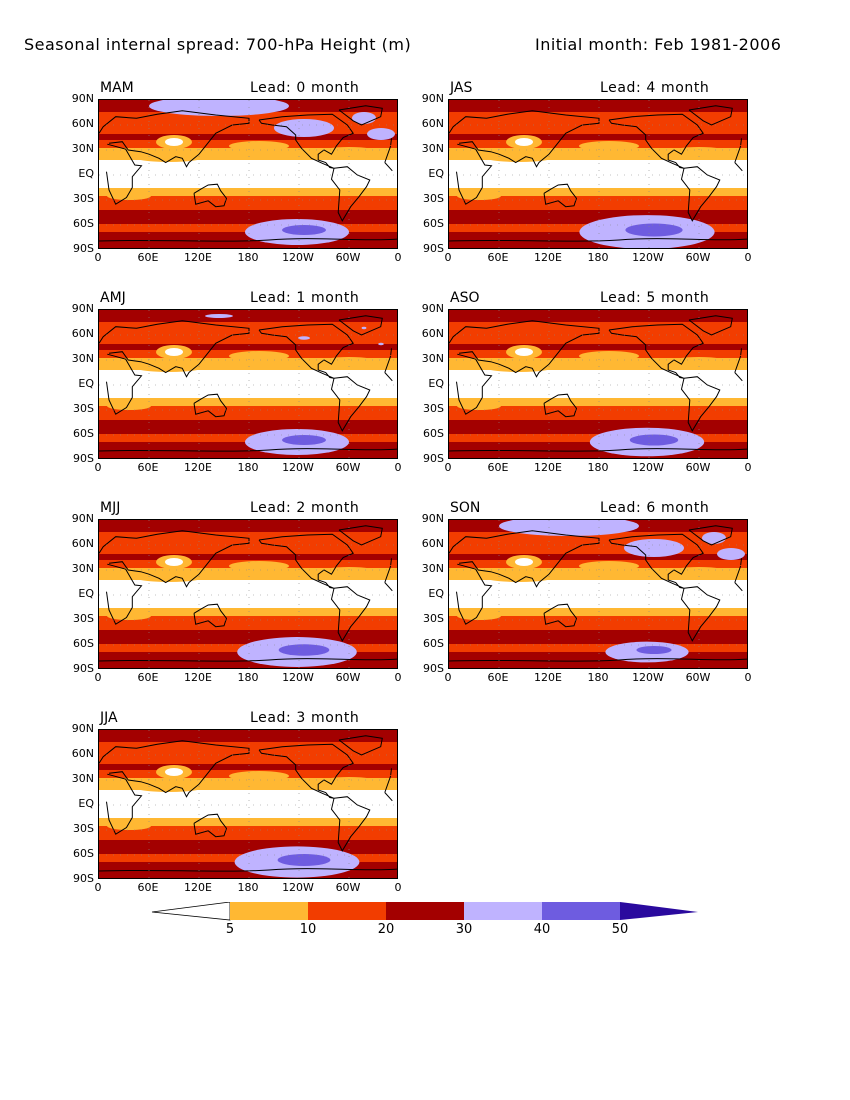 Image resolution: width=850 pixels, height=1100 pixels. Describe the element at coordinates (465, 508) in the screenshot. I see `panel-season-label: SON` at that location.